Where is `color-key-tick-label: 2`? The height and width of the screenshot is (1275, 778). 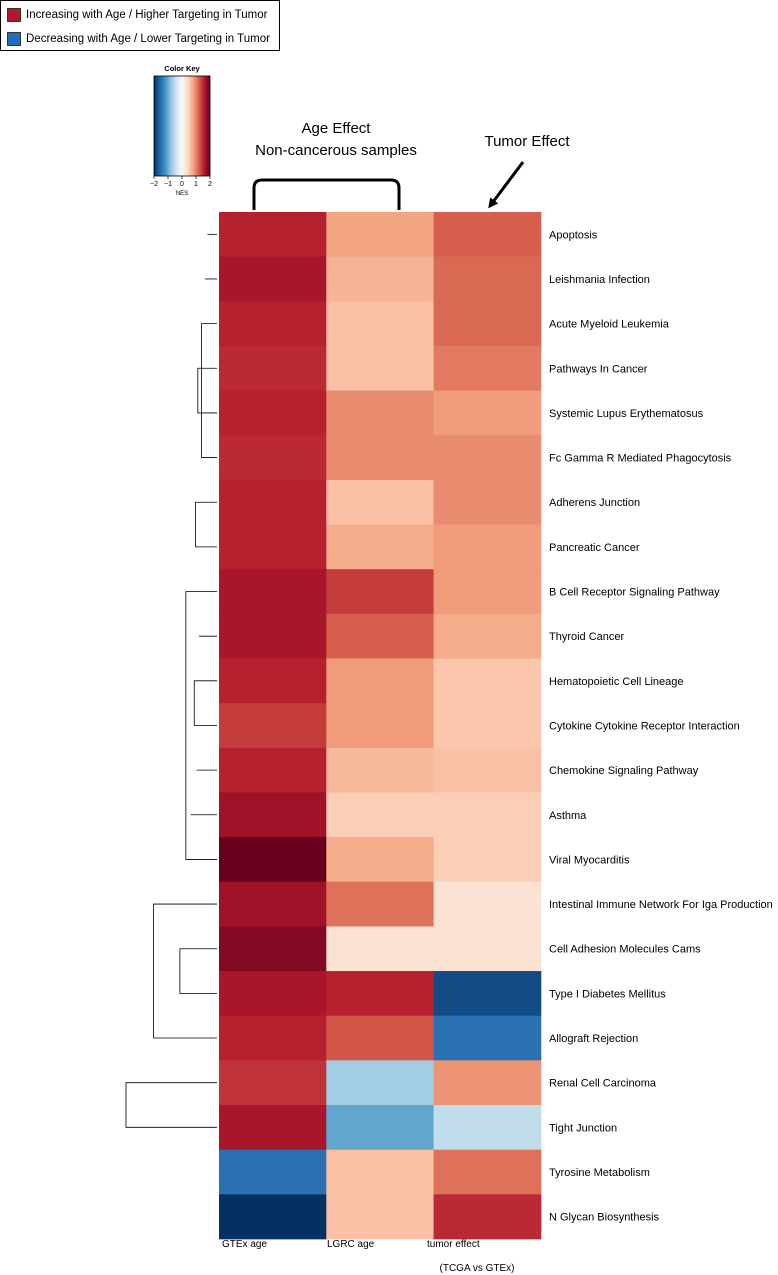 color-key-tick-label: 2 is located at coordinates (210, 184).